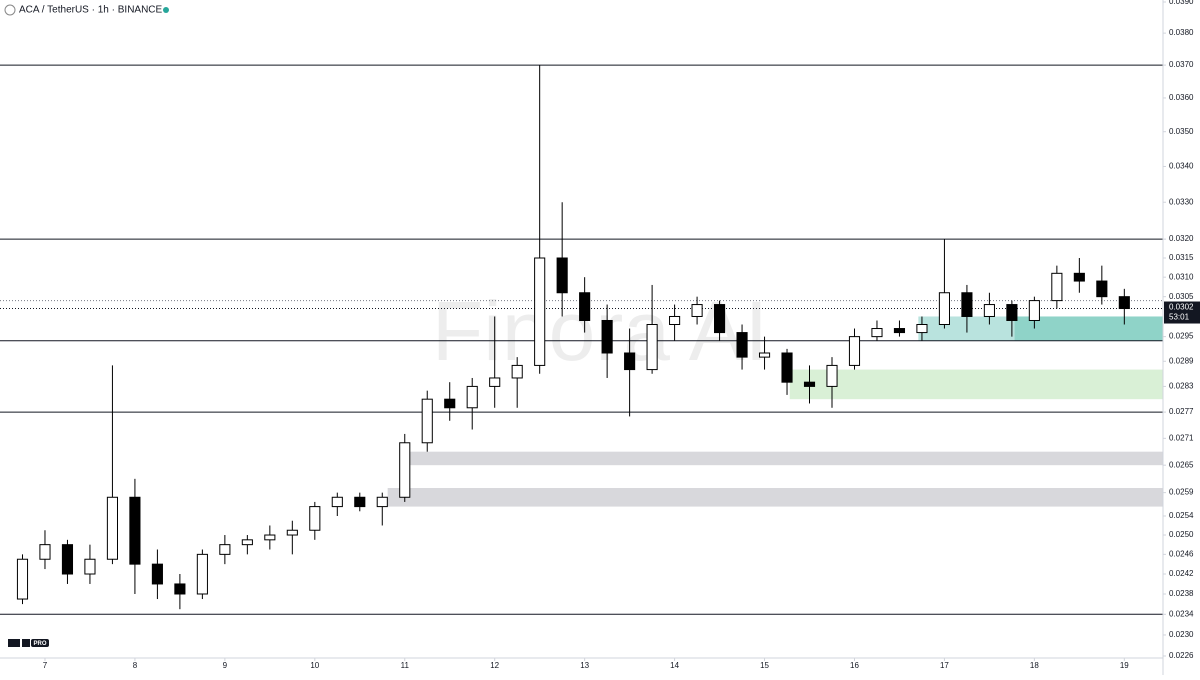 This screenshot has height=680, width=1200. What do you see at coordinates (1181, 515) in the screenshot?
I see `y-tick-label: 0.0254` at bounding box center [1181, 515].